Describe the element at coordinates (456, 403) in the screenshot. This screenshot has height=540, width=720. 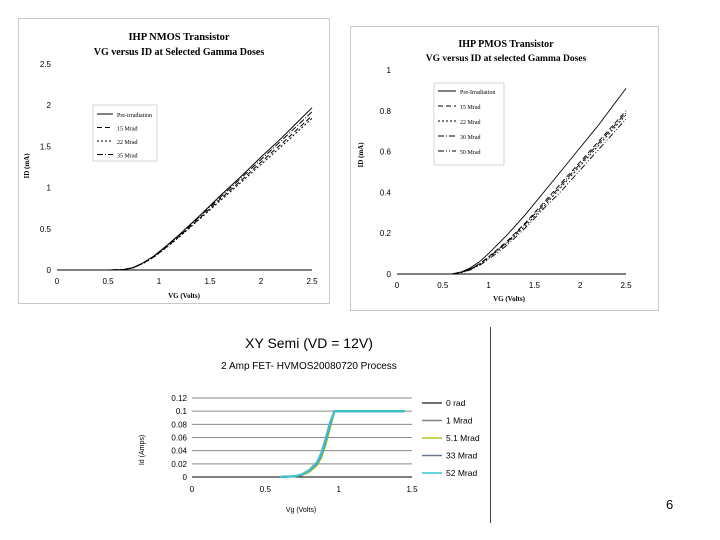
I see `legend-label: 0 rad` at that location.